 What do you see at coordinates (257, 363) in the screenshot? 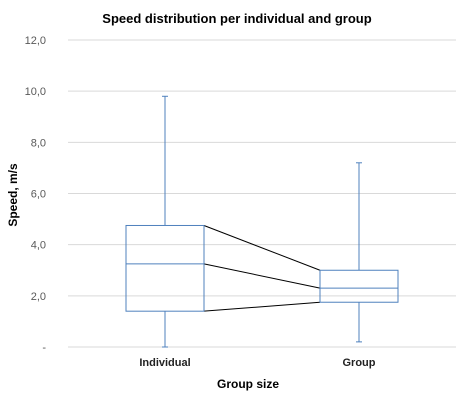
I see `x-axis-categories: Individual Group` at bounding box center [257, 363].